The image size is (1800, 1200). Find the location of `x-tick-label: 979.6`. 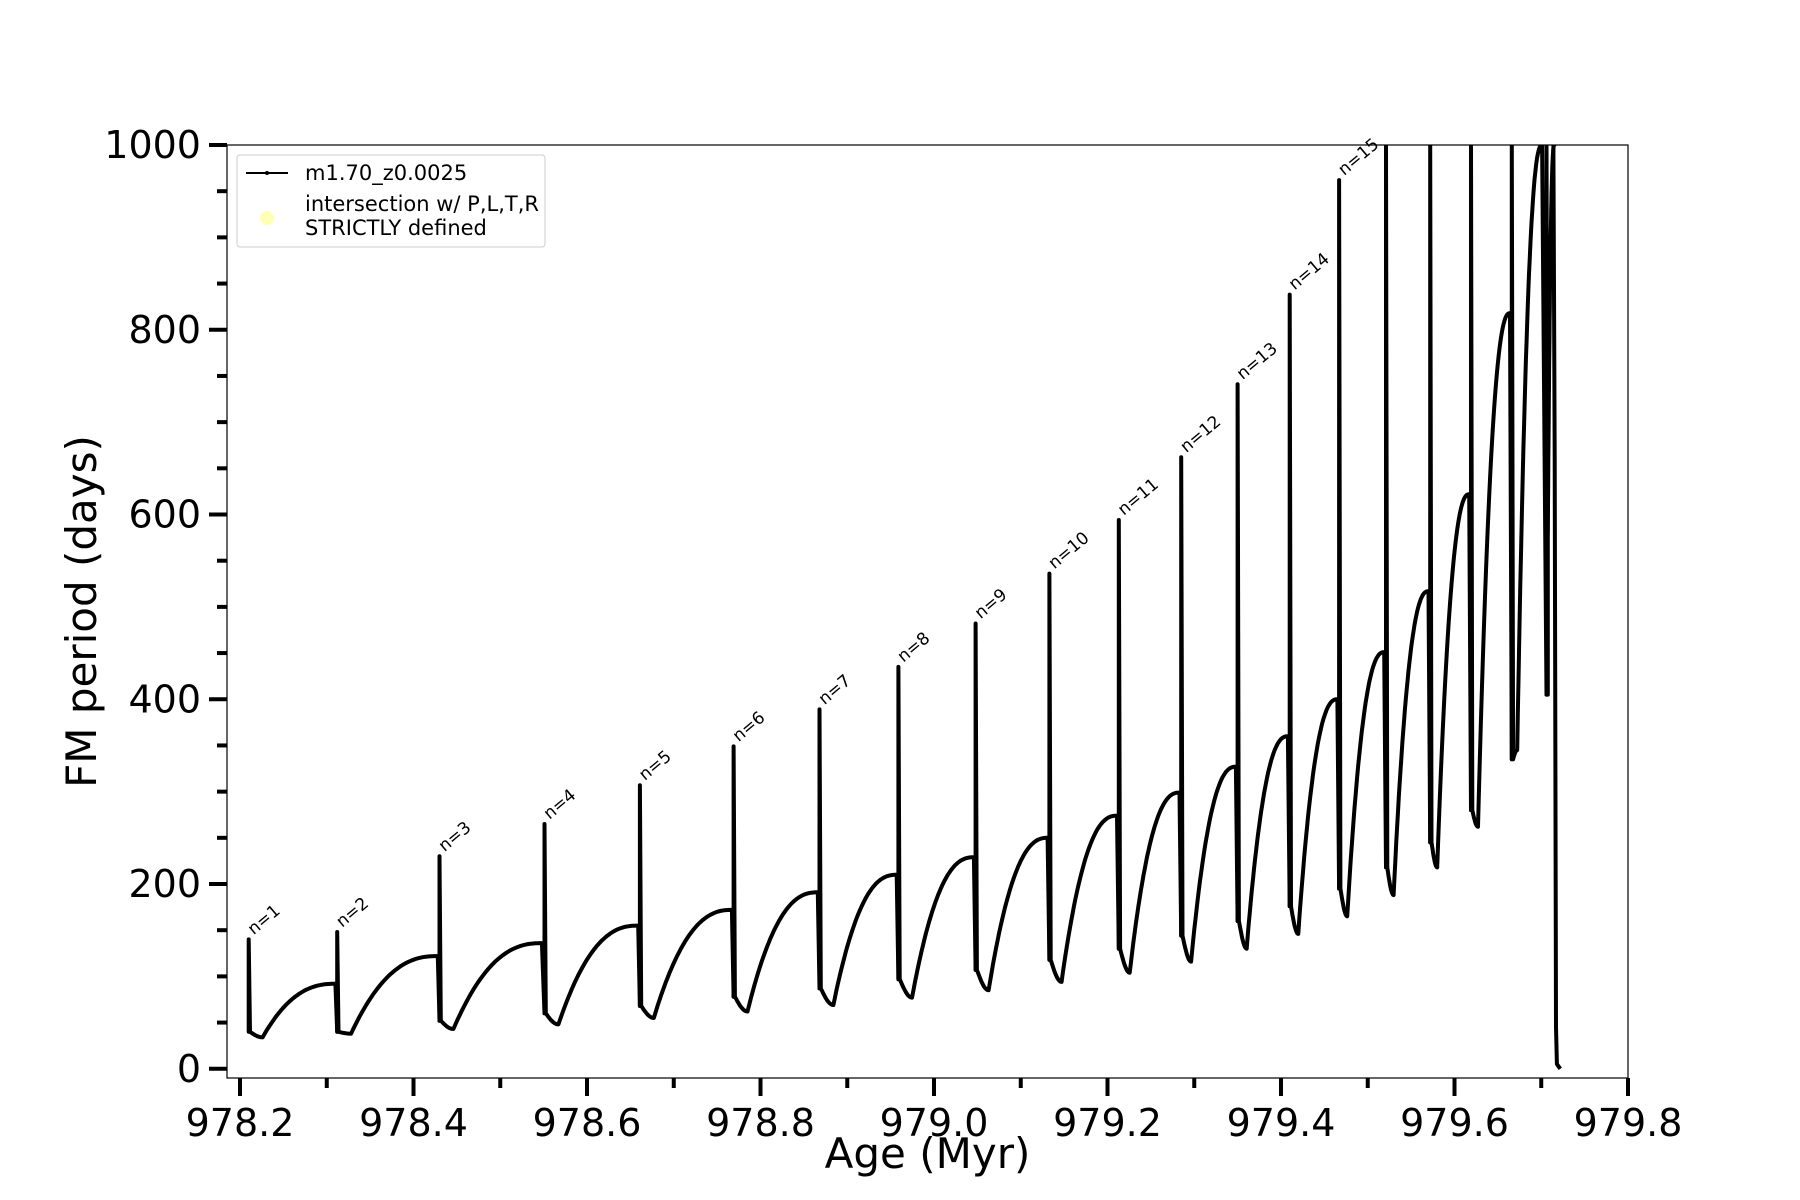

x-tick-label: 979.6 is located at coordinates (1454, 1123).